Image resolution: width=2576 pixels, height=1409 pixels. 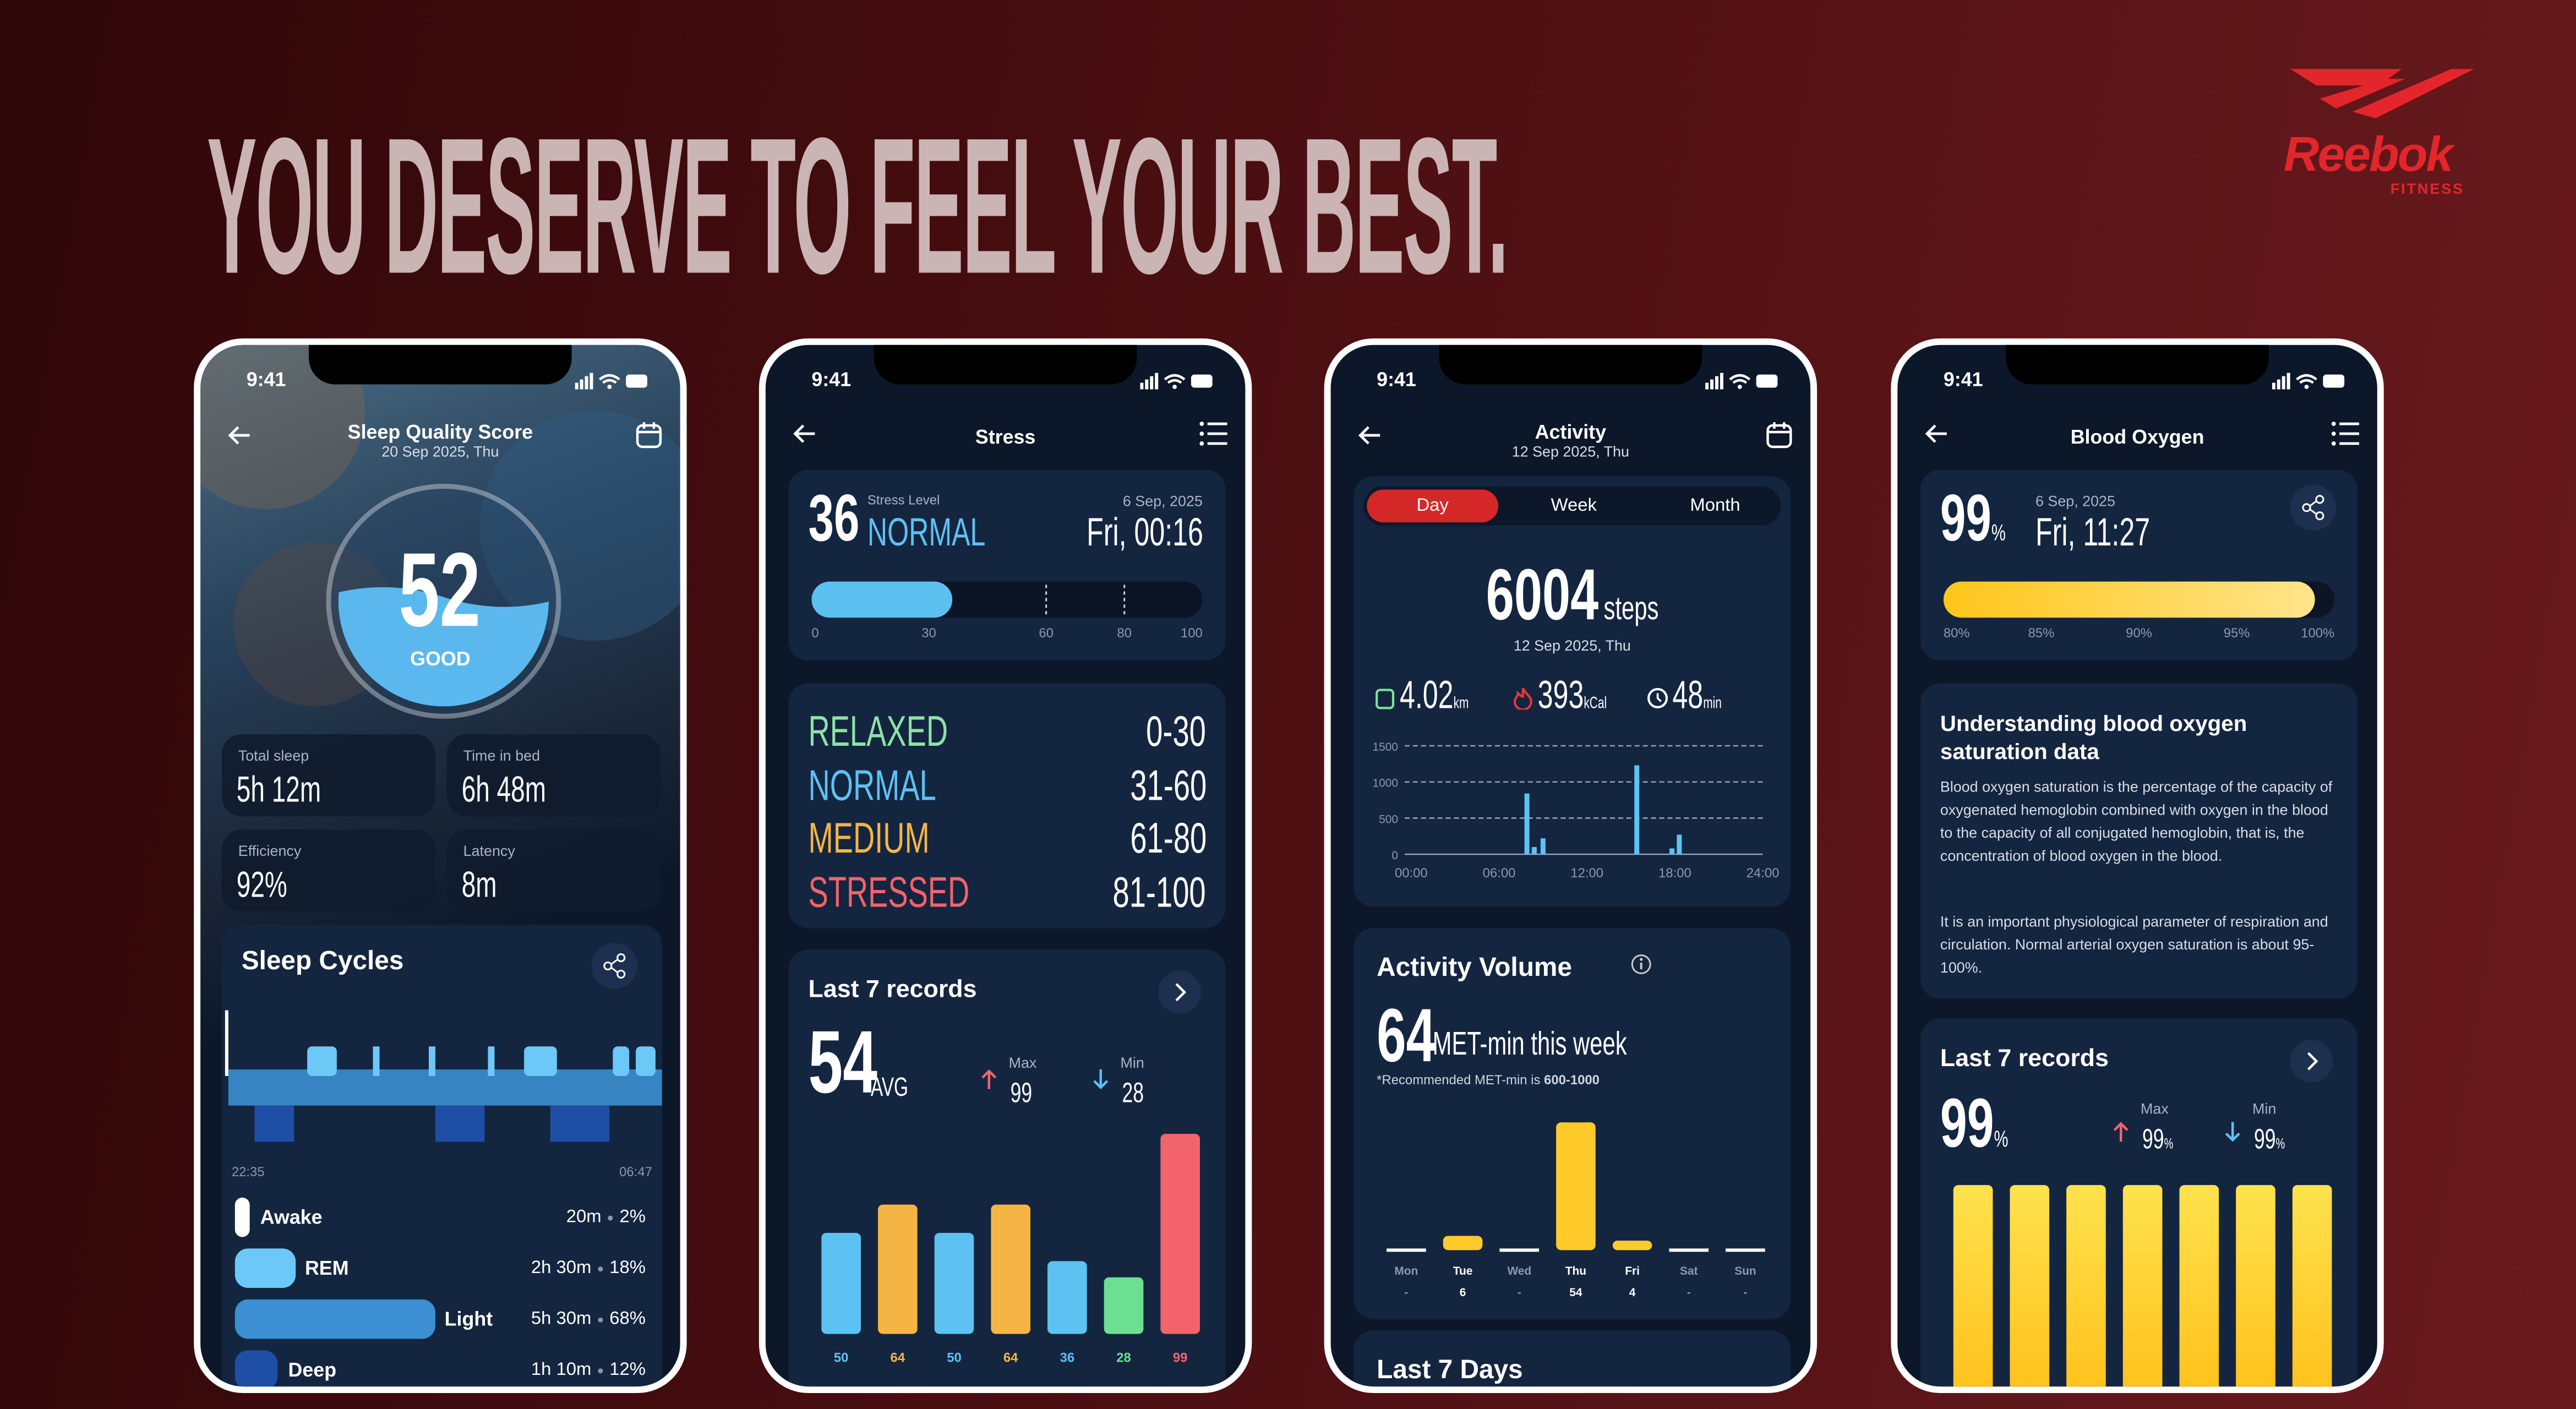 I want to click on day-label: Fri, so click(x=1633, y=1271).